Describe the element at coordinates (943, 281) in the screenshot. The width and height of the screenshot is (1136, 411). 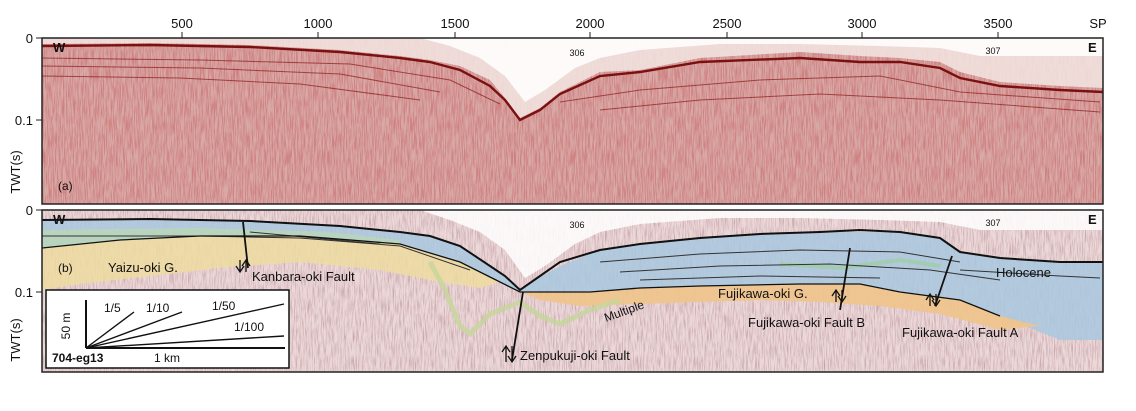
I see `fujikawa-a-fault-line` at that location.